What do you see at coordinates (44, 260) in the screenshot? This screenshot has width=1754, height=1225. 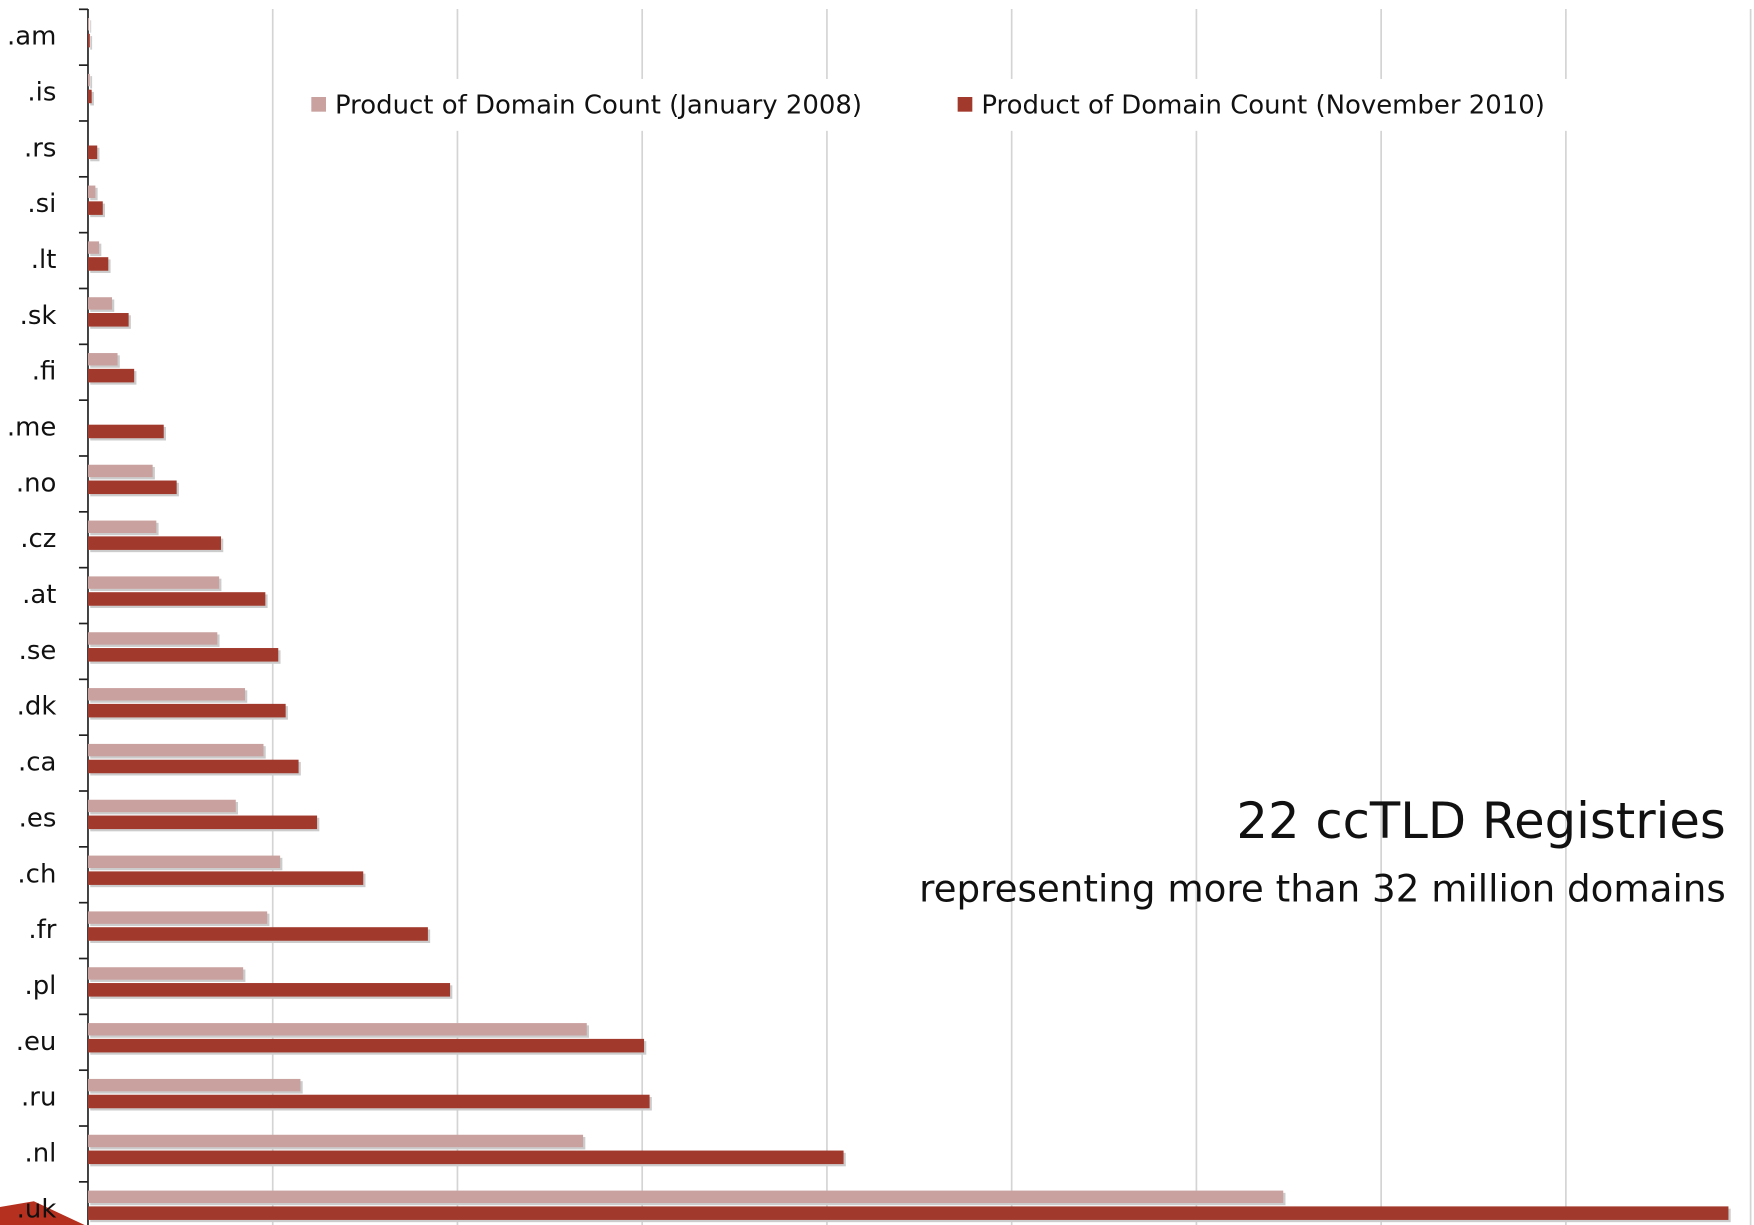 I see `y-tick-label: .lt` at bounding box center [44, 260].